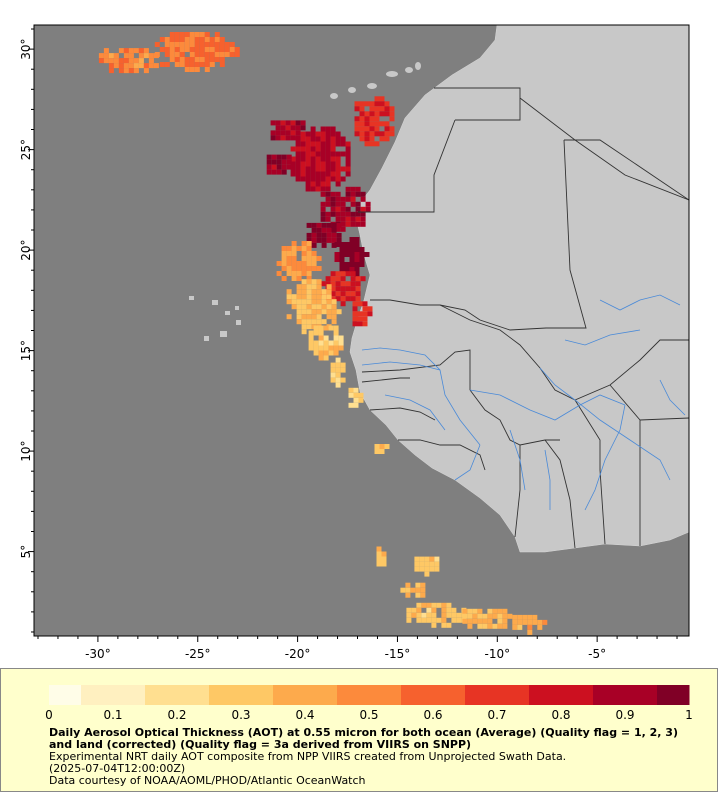 This screenshot has height=800, width=720. What do you see at coordinates (375, 80) in the screenshot?
I see `canary-islands` at bounding box center [375, 80].